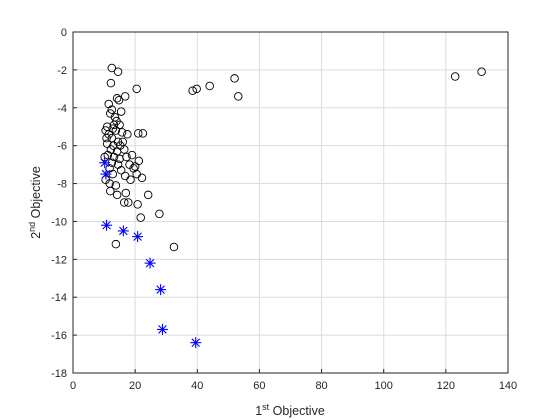 Image resolution: width=560 pixels, height=420 pixels. What do you see at coordinates (64, 33) in the screenshot?
I see `y-tick-label: 0` at bounding box center [64, 33].